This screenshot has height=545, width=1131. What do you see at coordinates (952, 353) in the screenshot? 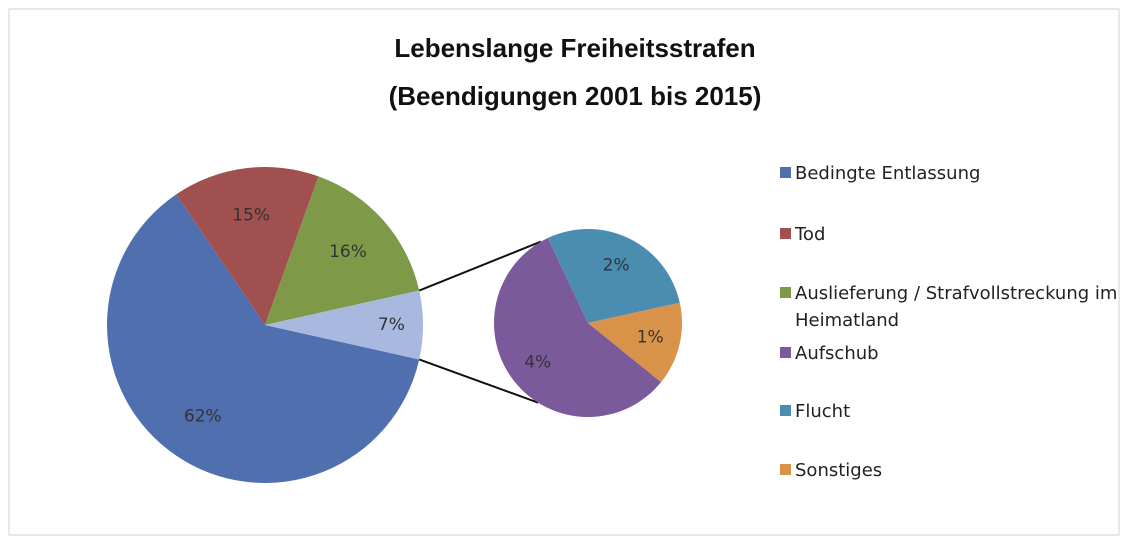
I see `legend-item: Aufschub` at bounding box center [952, 353].